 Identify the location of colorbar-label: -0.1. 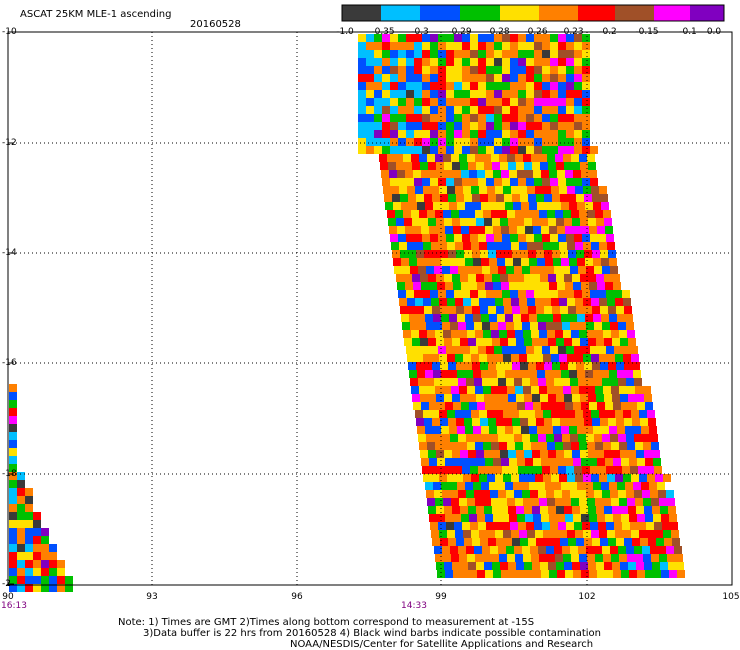
(688, 32).